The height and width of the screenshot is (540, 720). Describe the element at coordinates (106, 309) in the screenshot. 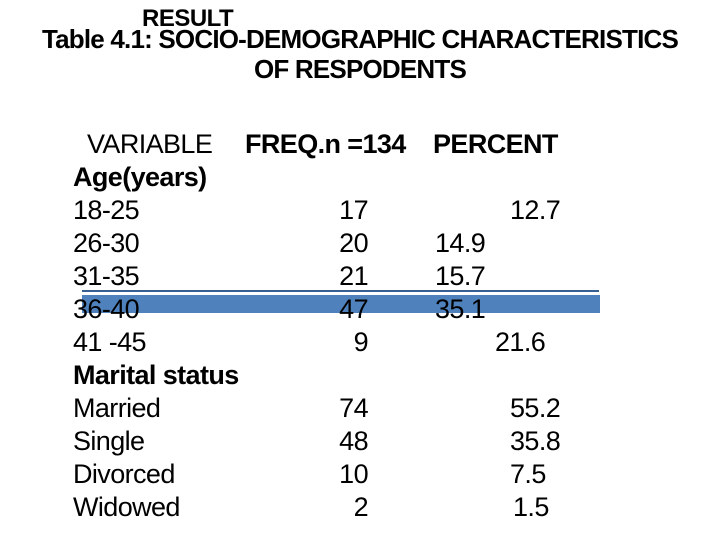

I see `cell-variable: 36-40` at that location.